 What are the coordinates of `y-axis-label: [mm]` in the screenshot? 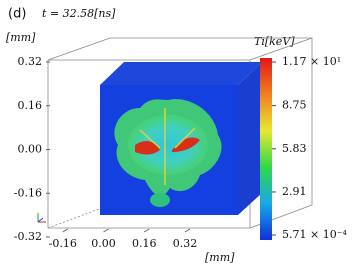 It's located at (21, 37).